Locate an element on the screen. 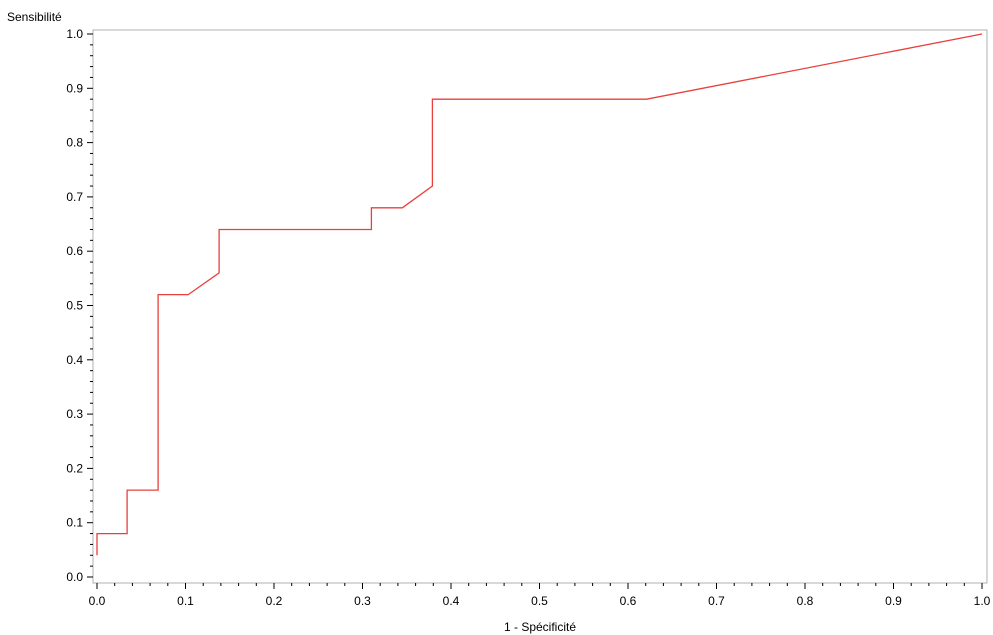 This screenshot has width=993, height=635. y-tick-label: 0.9 is located at coordinates (74, 88).